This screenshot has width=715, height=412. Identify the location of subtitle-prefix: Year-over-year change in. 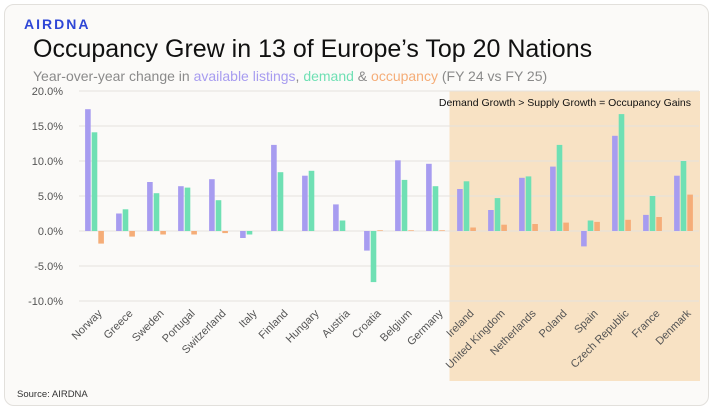
(113, 76).